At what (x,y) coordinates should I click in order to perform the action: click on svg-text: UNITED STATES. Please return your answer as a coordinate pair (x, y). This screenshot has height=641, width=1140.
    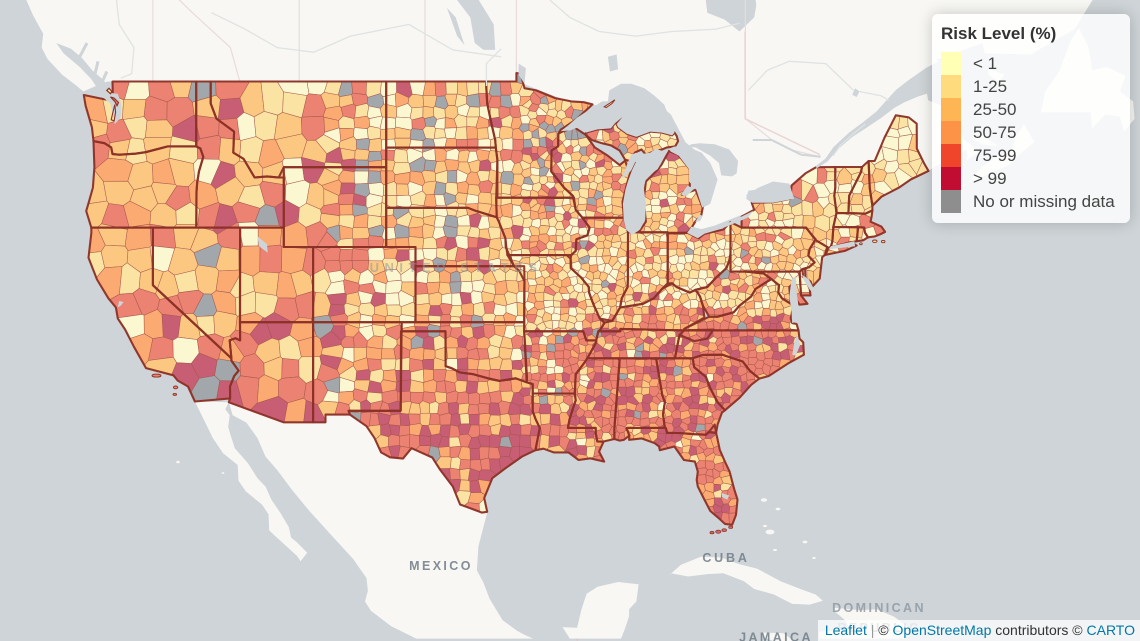
    Looking at the image, I should click on (456, 267).